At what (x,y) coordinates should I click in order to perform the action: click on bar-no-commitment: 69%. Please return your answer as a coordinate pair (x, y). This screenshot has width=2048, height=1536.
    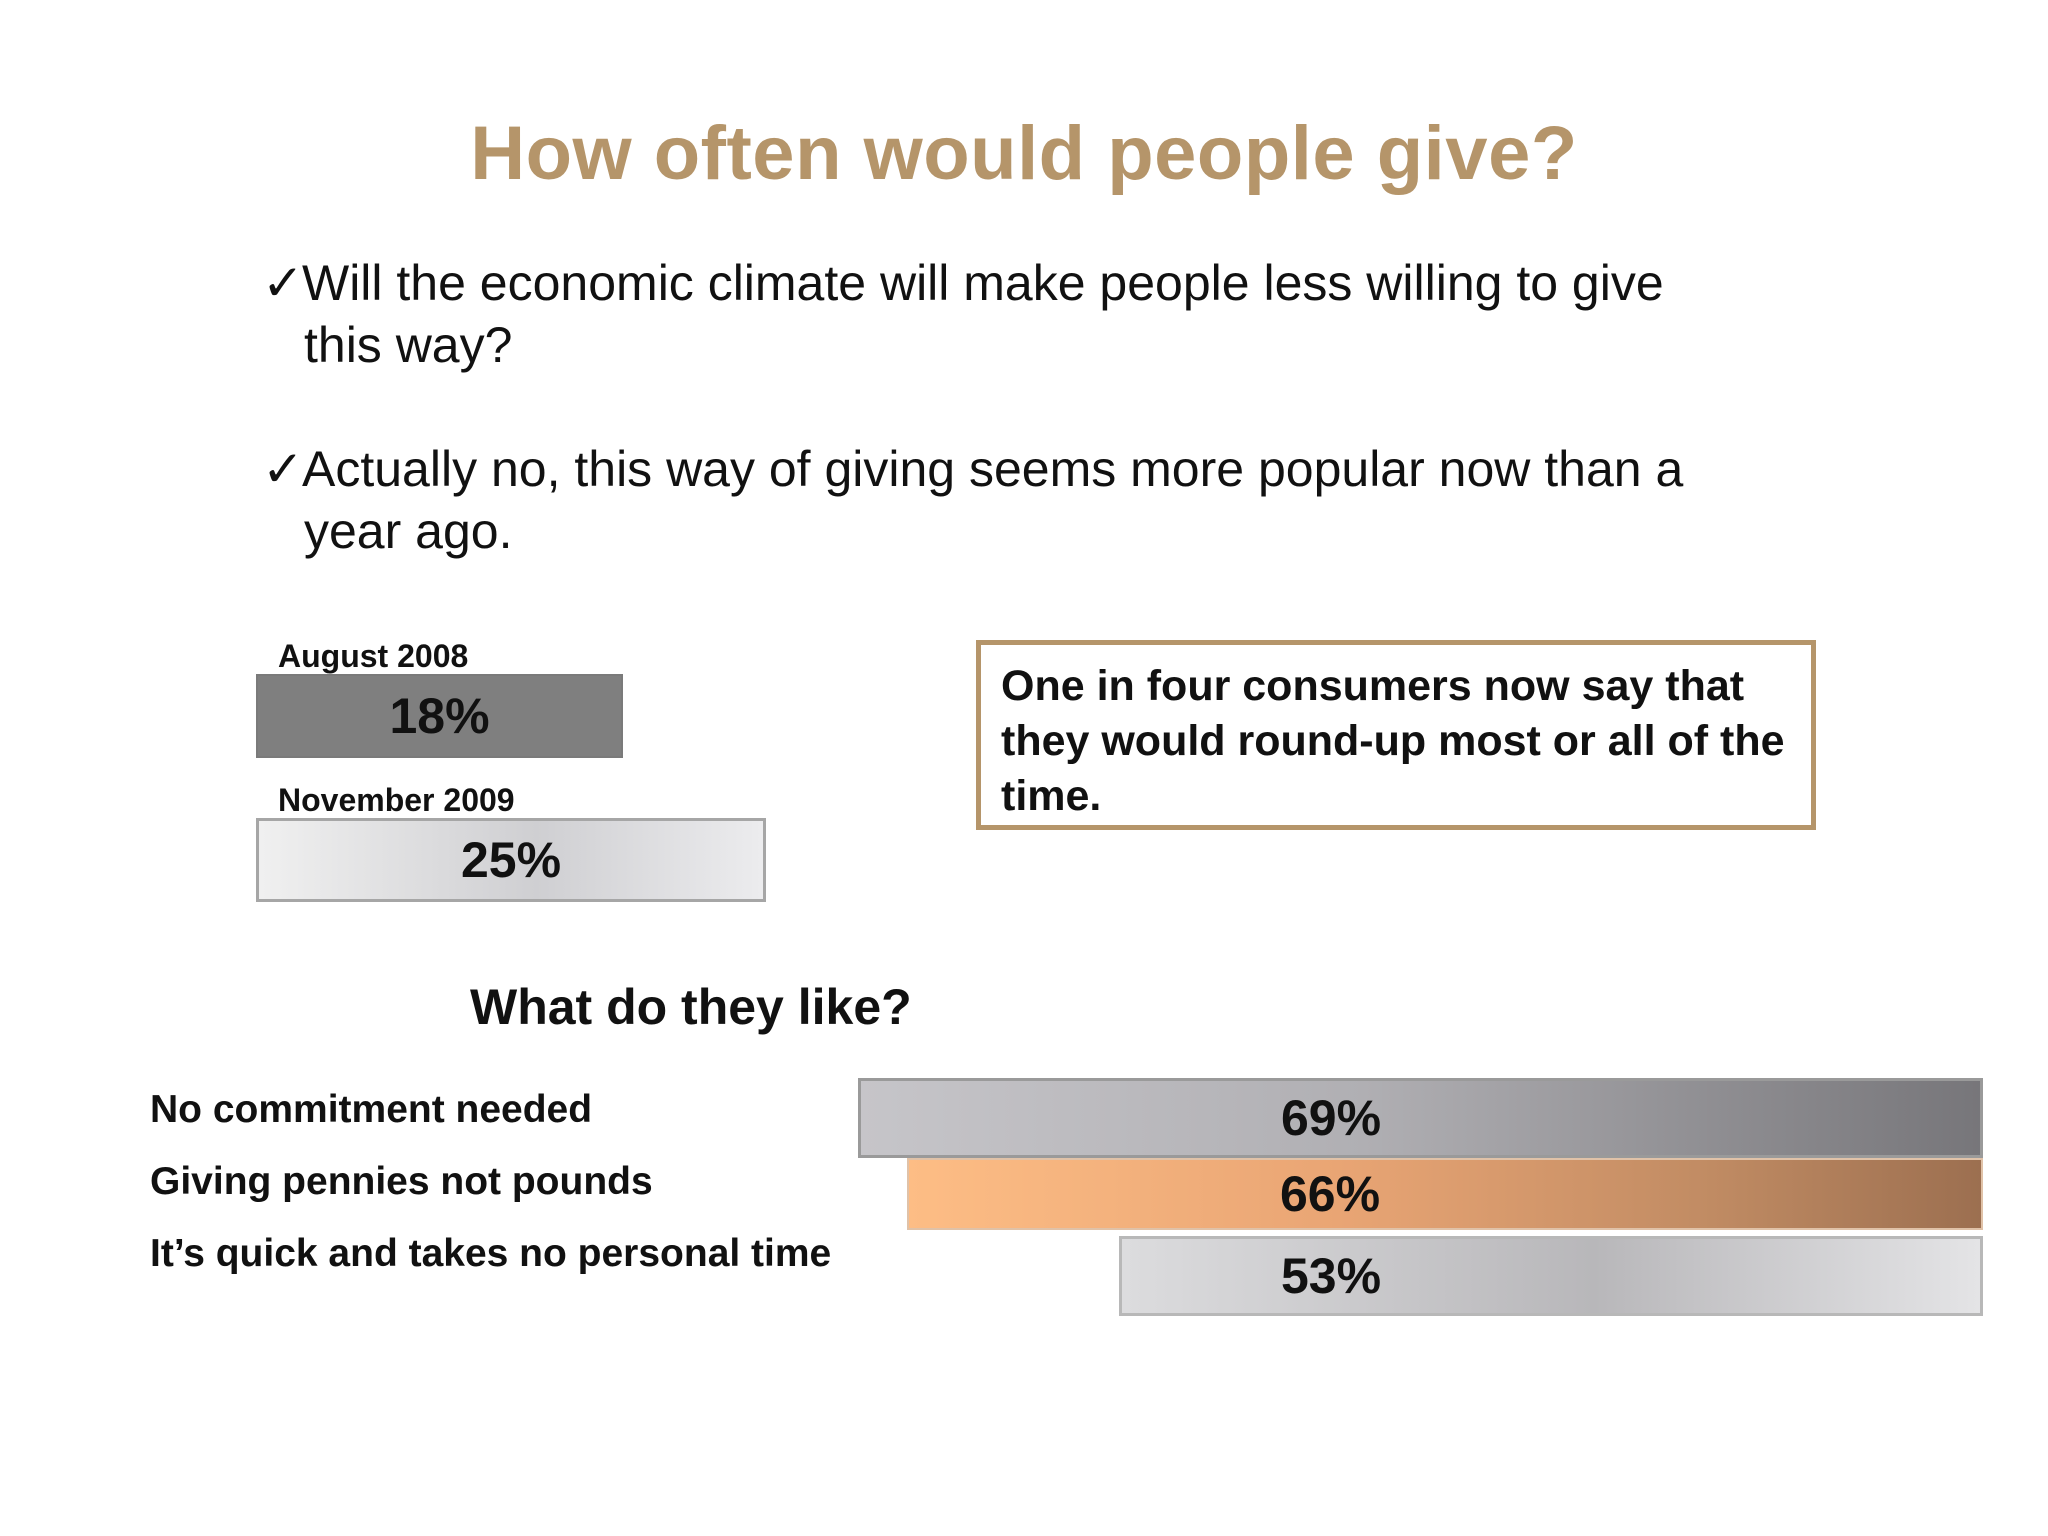
    Looking at the image, I should click on (1420, 1118).